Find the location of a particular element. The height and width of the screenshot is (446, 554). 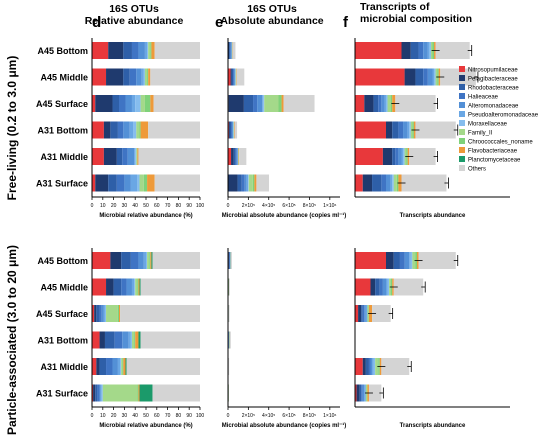

legend-label: Pelagibacteraceae is located at coordinates (493, 80).